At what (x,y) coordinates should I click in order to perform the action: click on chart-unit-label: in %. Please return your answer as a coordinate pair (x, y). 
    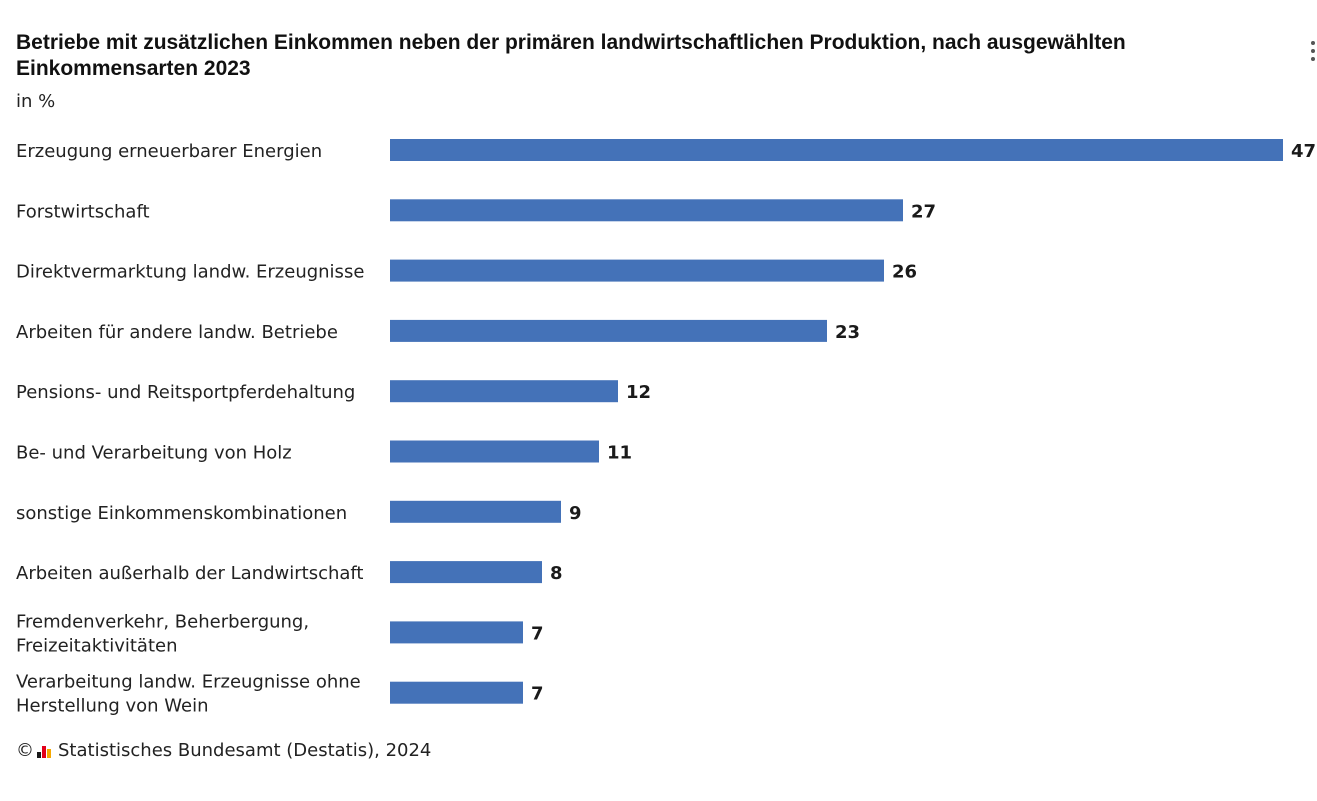
    Looking at the image, I should click on (36, 101).